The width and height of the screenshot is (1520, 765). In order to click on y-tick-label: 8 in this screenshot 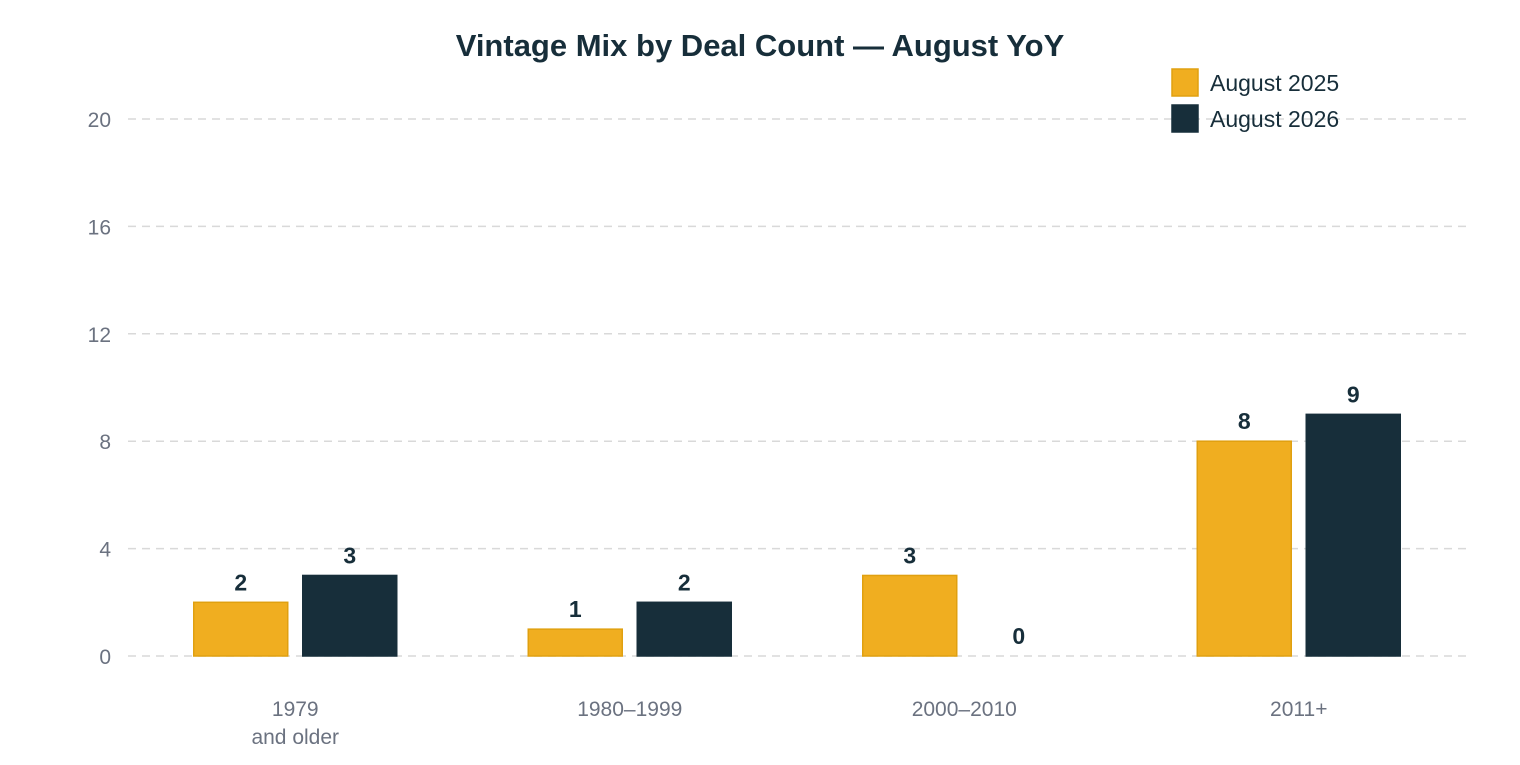, I will do `click(105, 442)`.